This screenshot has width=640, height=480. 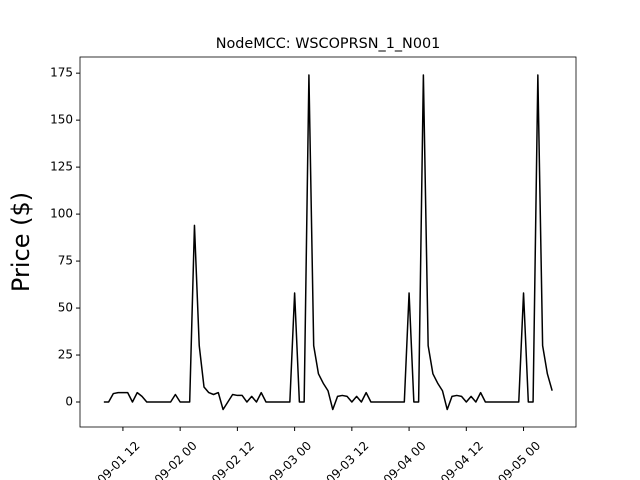 What do you see at coordinates (328, 44) in the screenshot?
I see `chart-title: NodeMCC: WSCOPRSN_1_N001` at bounding box center [328, 44].